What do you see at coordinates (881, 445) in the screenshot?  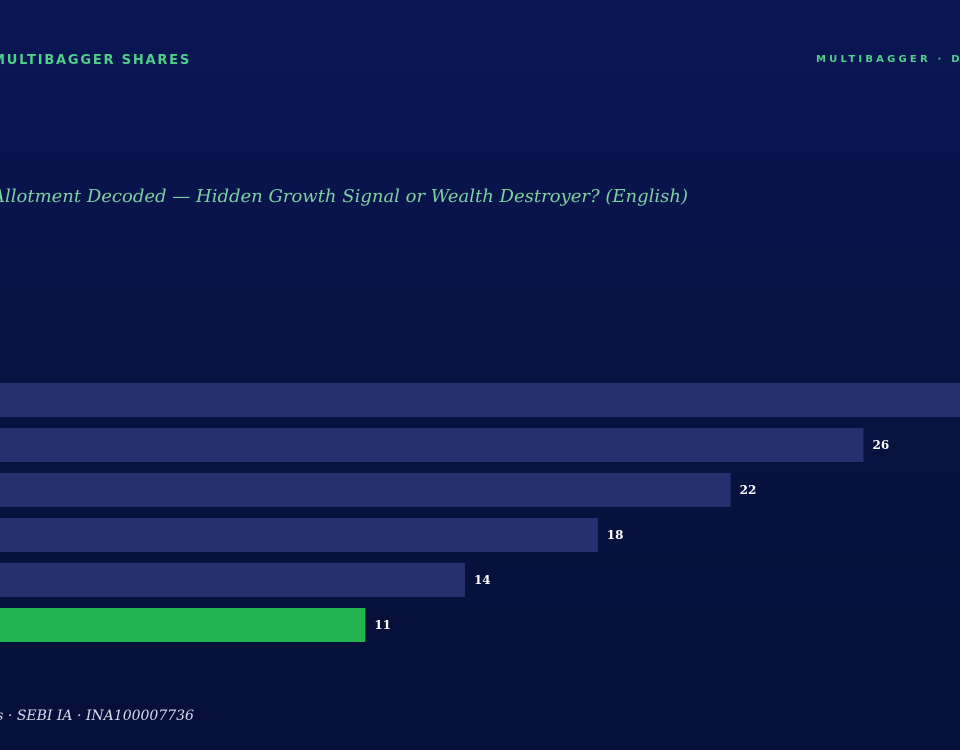 I see `bar-value-label-2: 26` at bounding box center [881, 445].